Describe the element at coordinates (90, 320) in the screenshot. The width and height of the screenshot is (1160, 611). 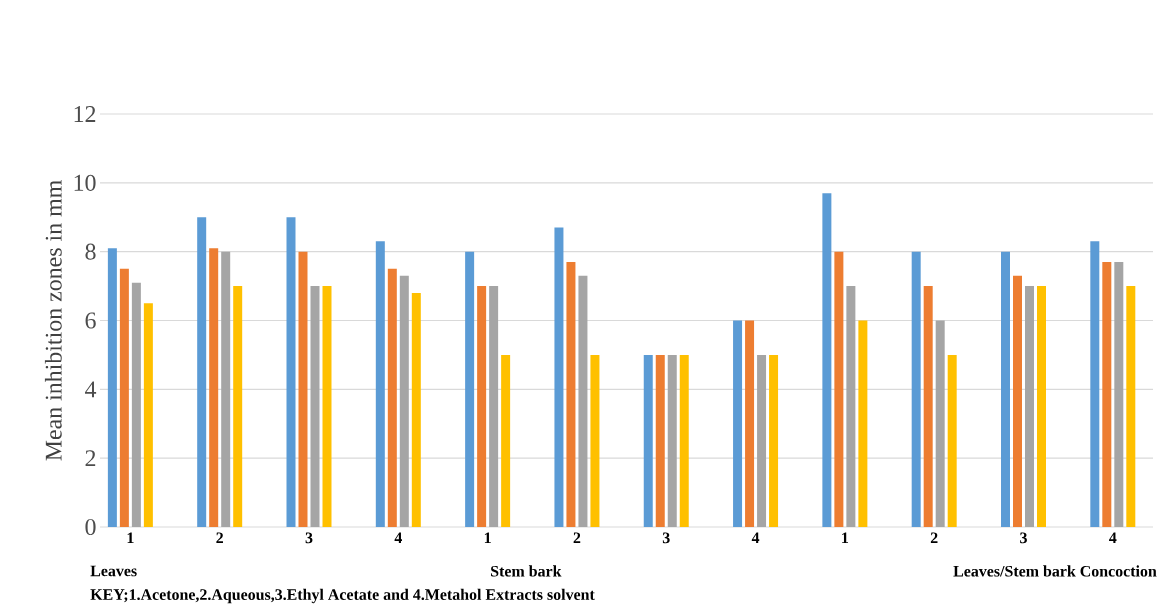
I see `y-tick-label: 6` at that location.